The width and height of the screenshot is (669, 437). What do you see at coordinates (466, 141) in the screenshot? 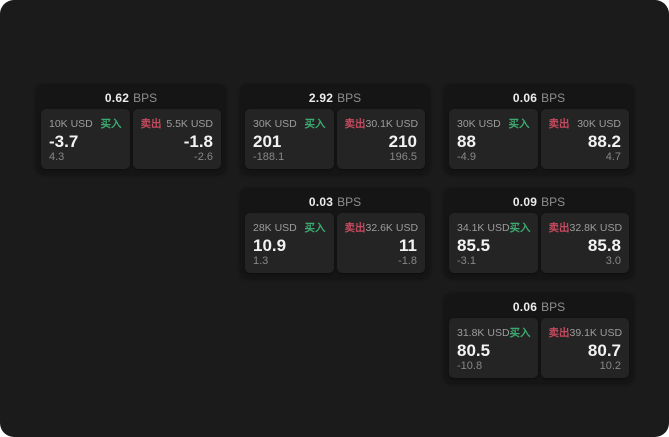
I see `buy-price: 88` at bounding box center [466, 141].